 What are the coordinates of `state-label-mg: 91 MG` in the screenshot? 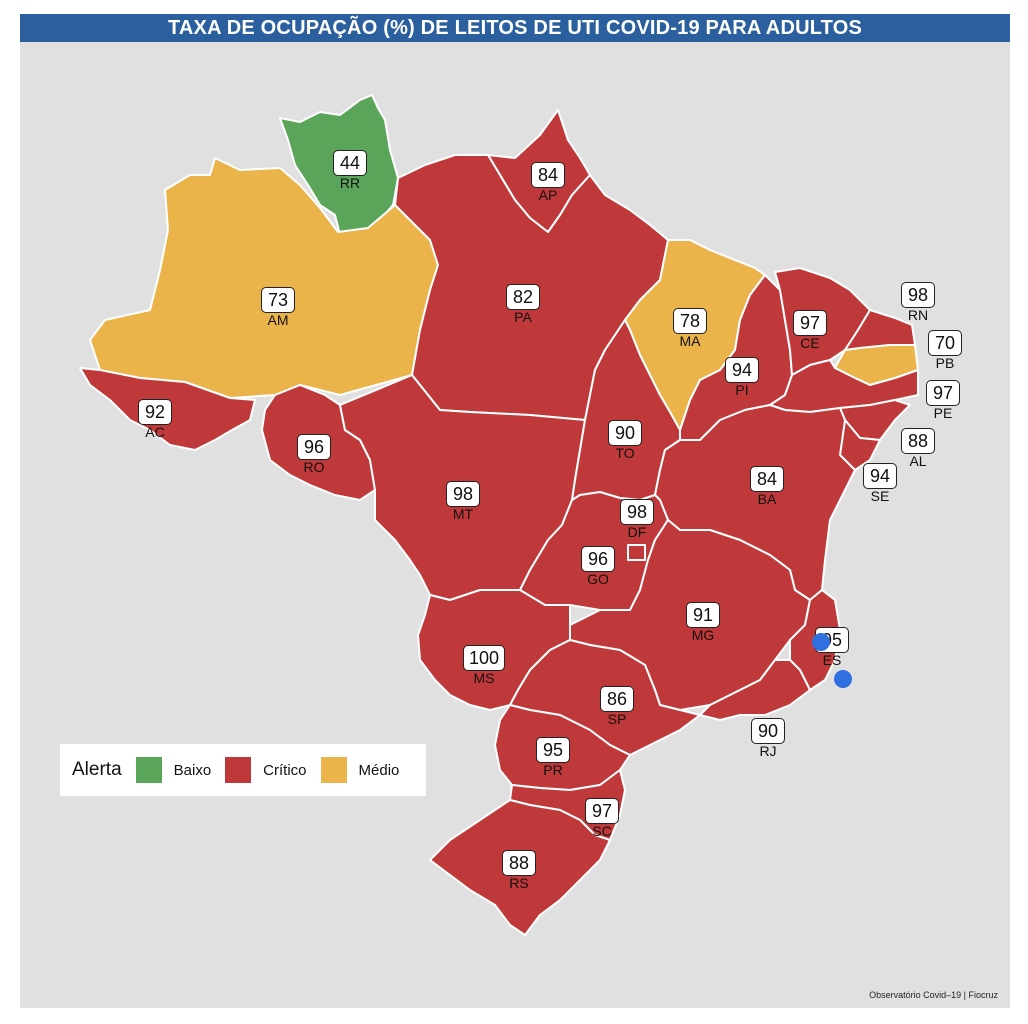 It's located at (703, 622).